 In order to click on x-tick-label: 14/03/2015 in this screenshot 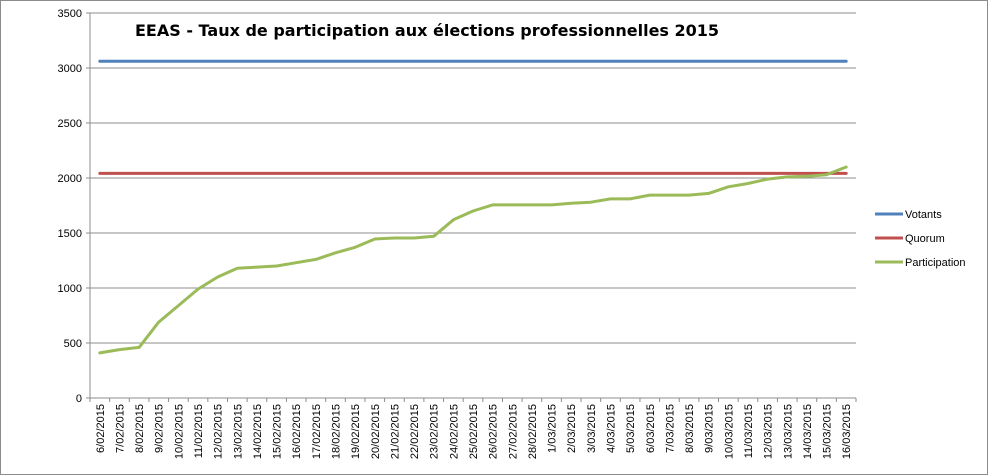, I will do `click(808, 431)`.